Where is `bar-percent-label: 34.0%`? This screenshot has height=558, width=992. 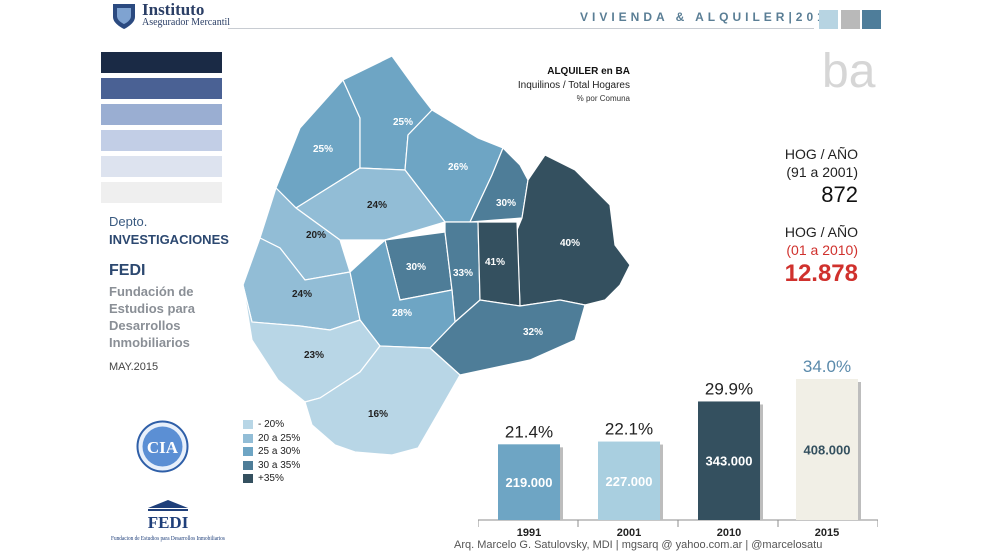 bar-percent-label: 34.0% is located at coordinates (827, 366).